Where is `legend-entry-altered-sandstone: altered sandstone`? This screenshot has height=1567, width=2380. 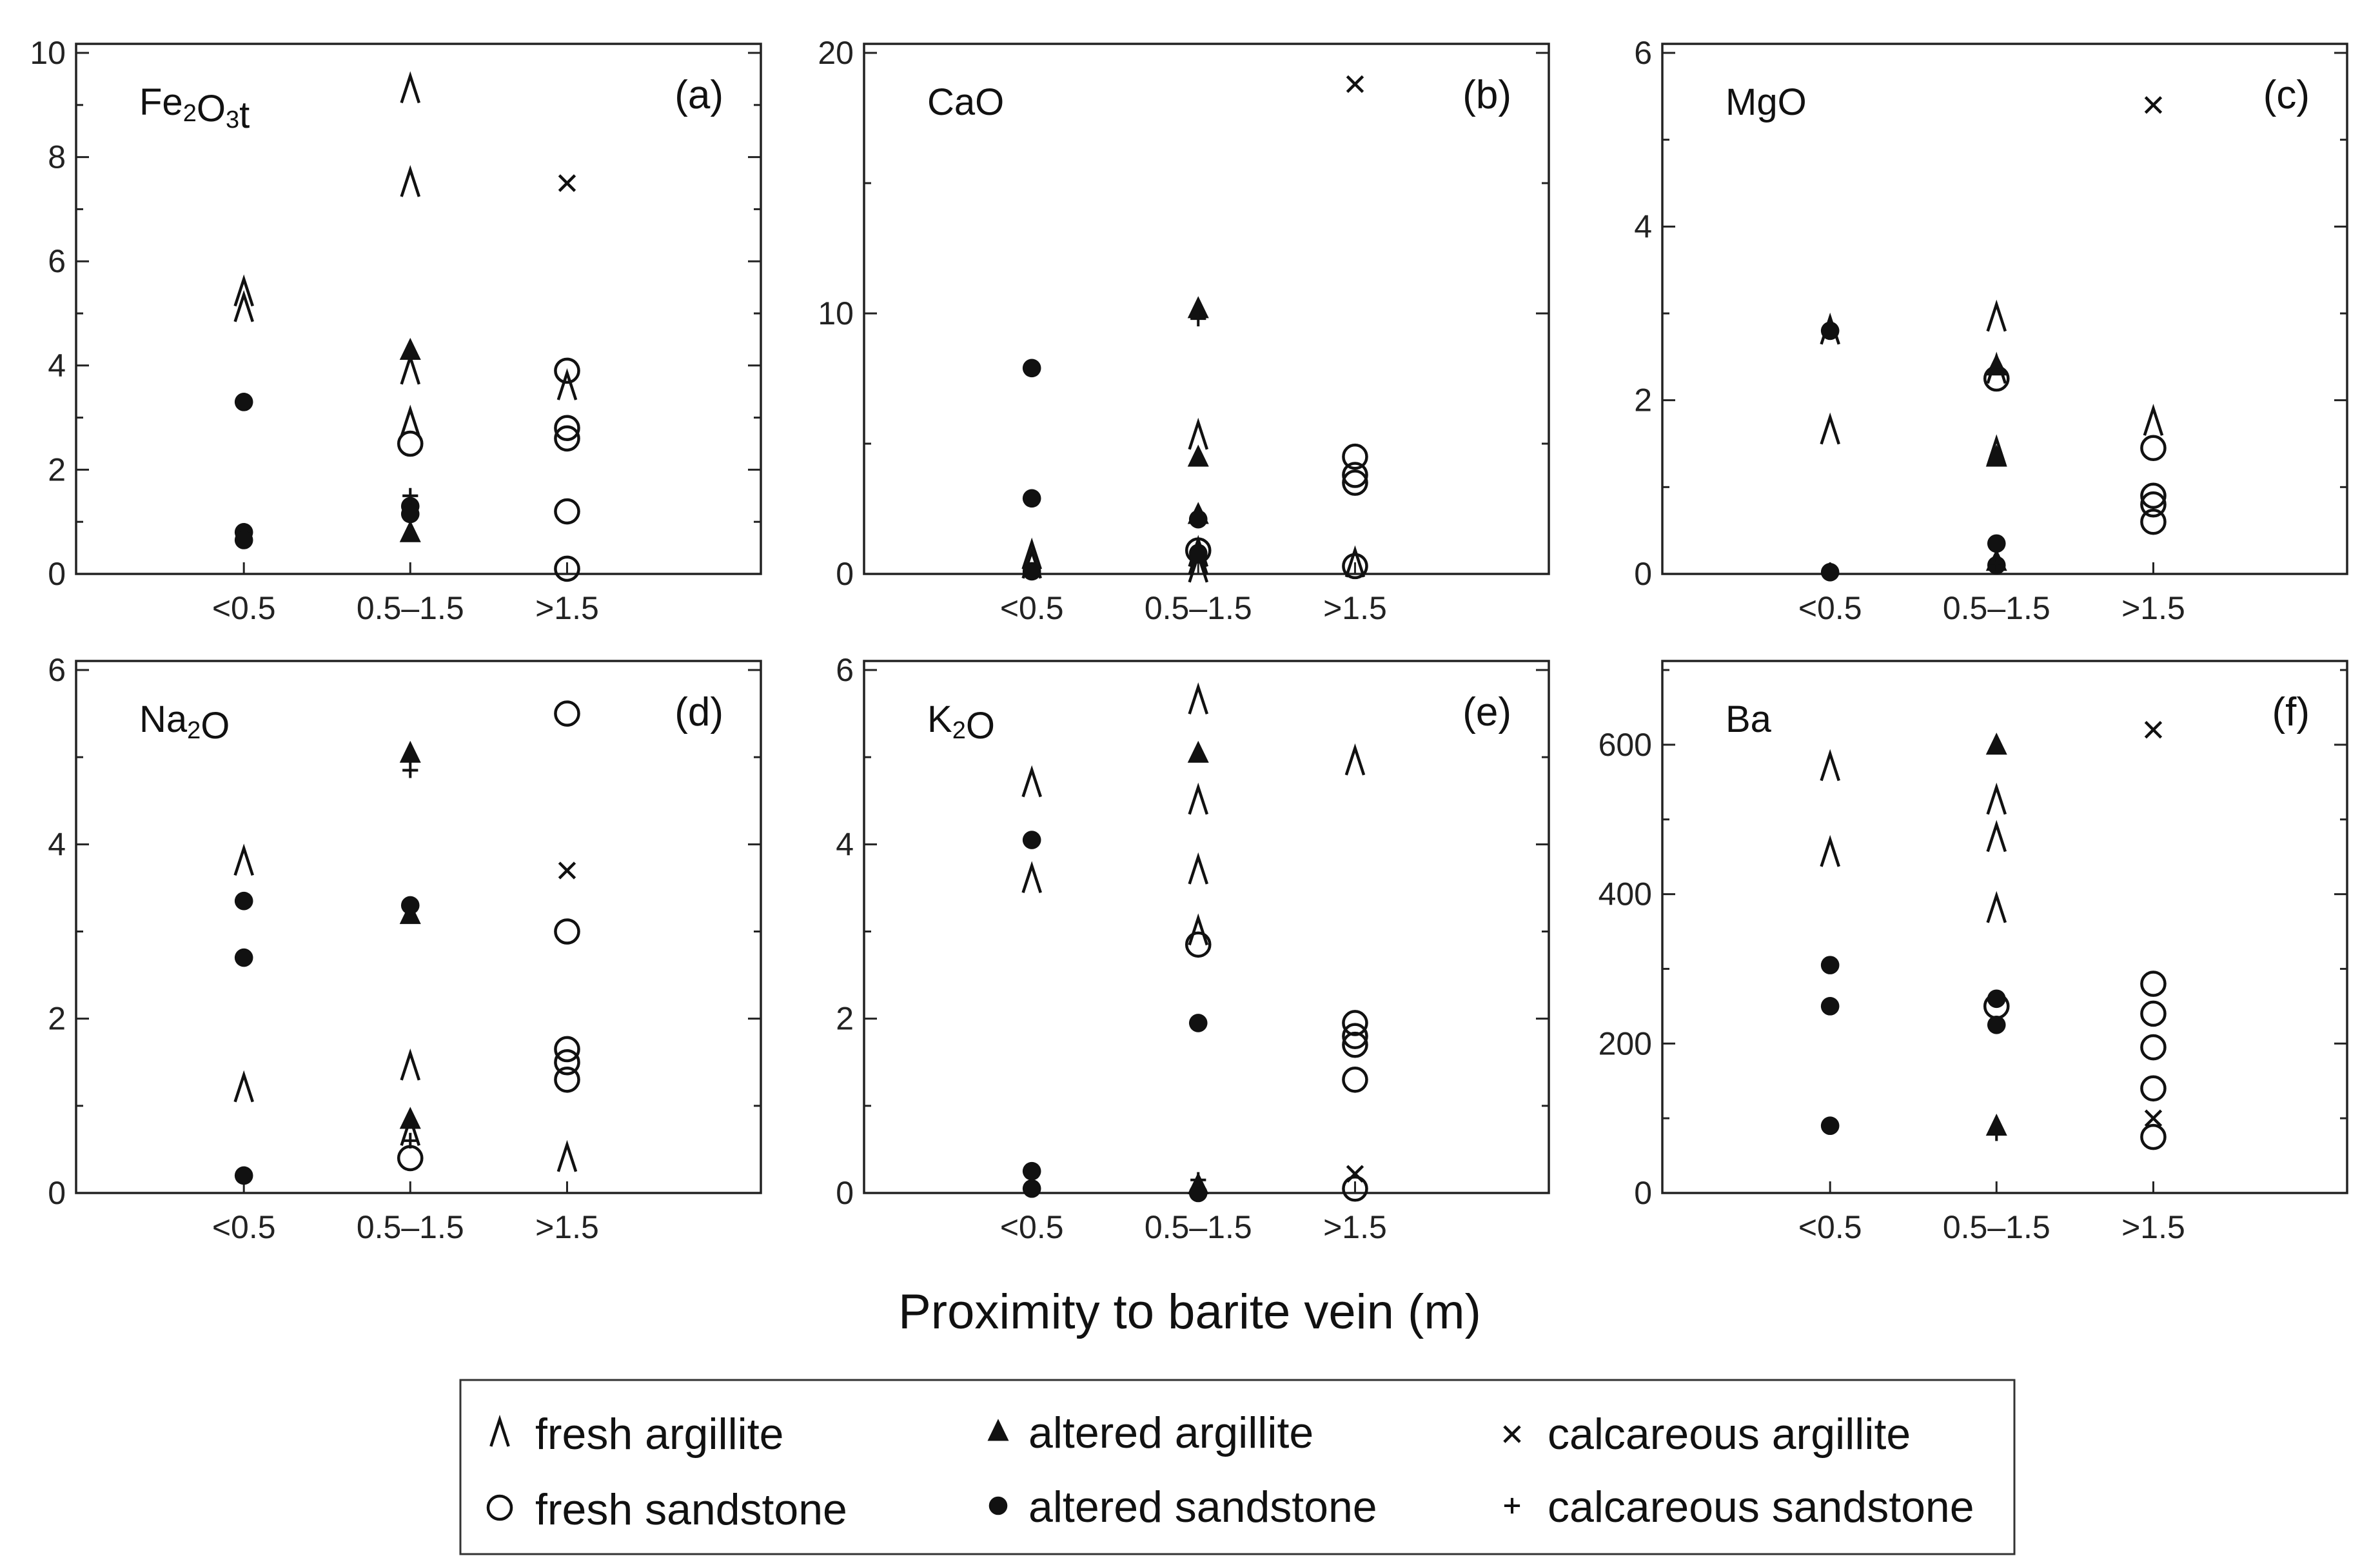
legend-entry-altered-sandstone: altered sandstone is located at coordinates (1182, 1507).